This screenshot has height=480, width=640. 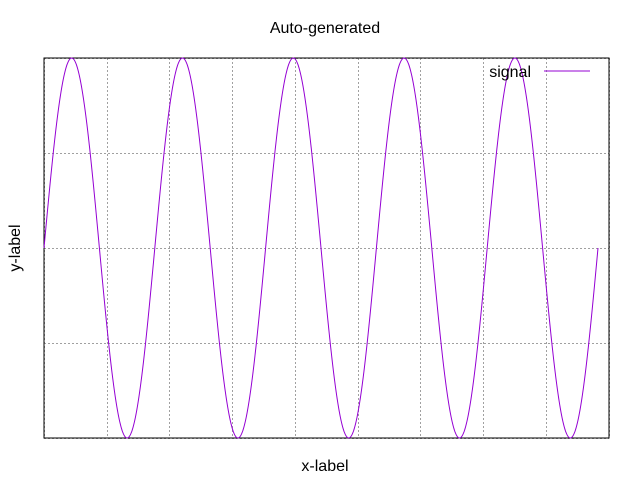 What do you see at coordinates (510, 72) in the screenshot?
I see `legend-label-signal: signal` at bounding box center [510, 72].